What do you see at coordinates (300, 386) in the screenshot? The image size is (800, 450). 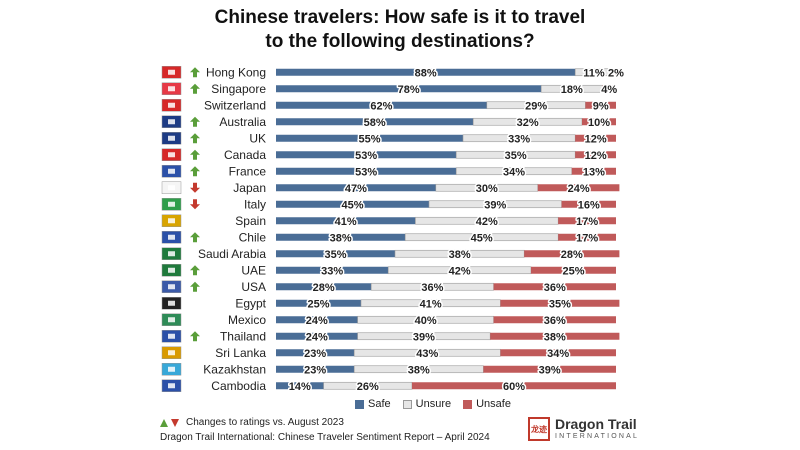 I see `bar-safe-cambodia` at bounding box center [300, 386].